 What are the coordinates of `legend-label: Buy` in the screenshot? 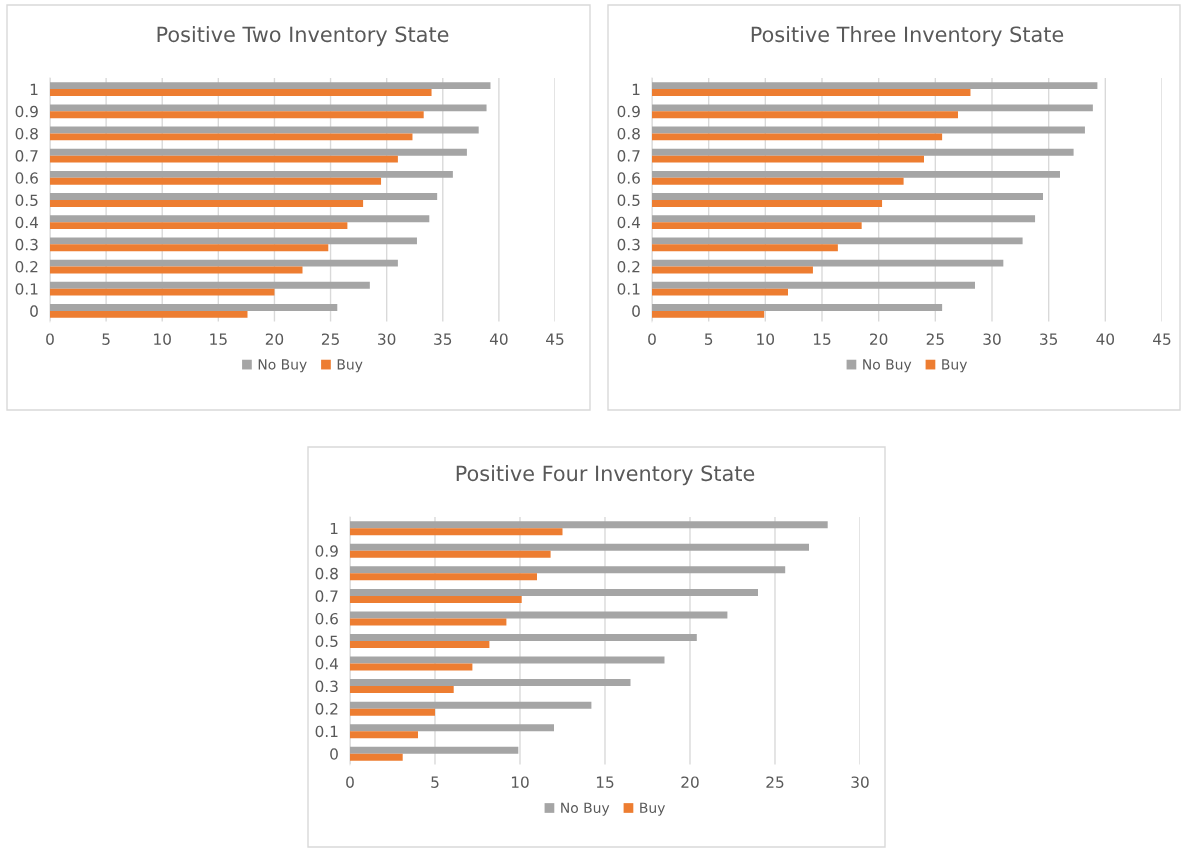 It's located at (955, 366).